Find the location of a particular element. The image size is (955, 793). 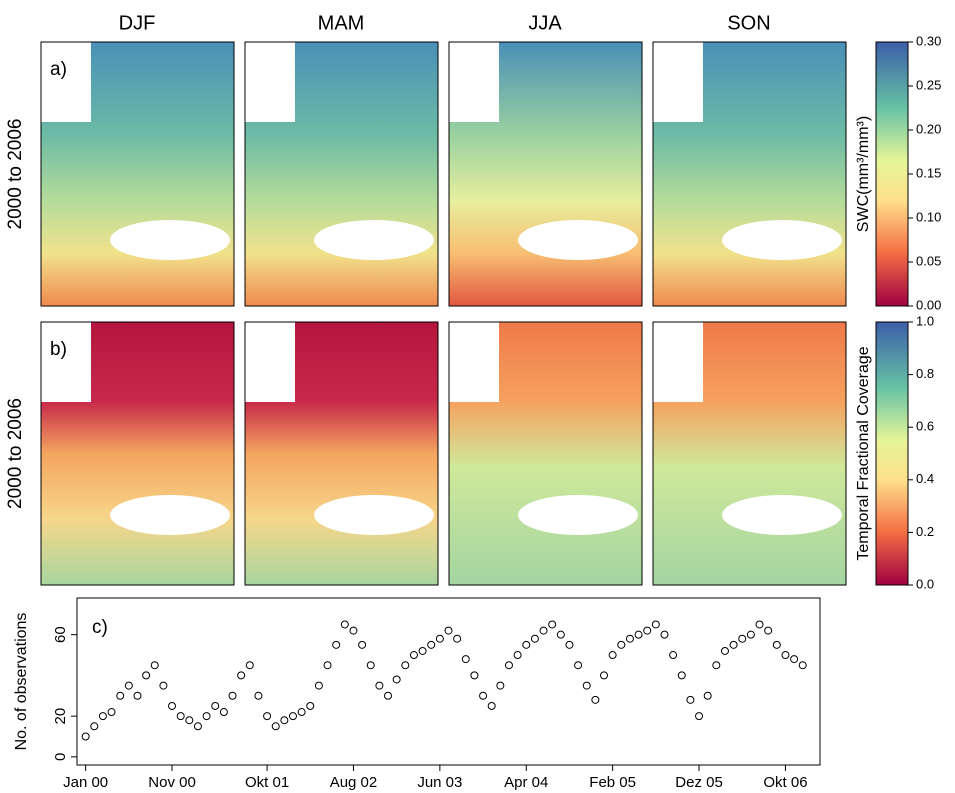

colorbar-tick-label: 0.20 is located at coordinates (928, 128).